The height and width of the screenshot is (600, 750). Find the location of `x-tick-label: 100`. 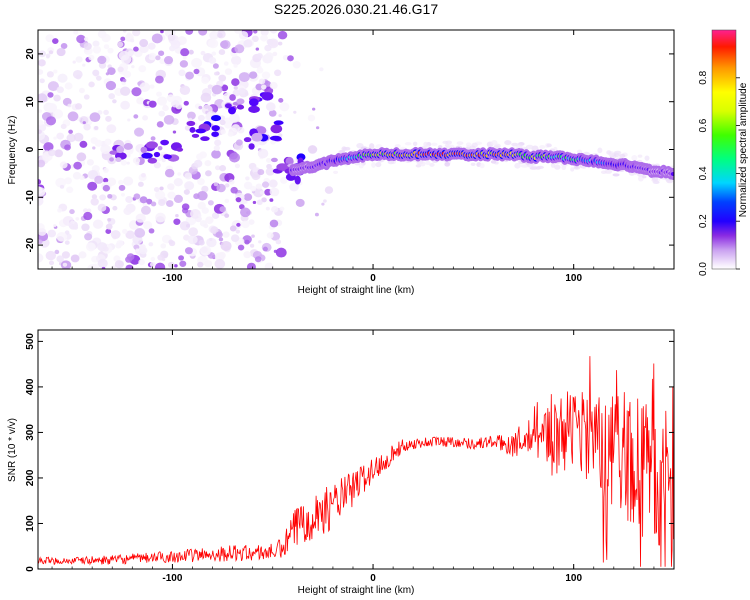

x-tick-label: 100 is located at coordinates (573, 578).